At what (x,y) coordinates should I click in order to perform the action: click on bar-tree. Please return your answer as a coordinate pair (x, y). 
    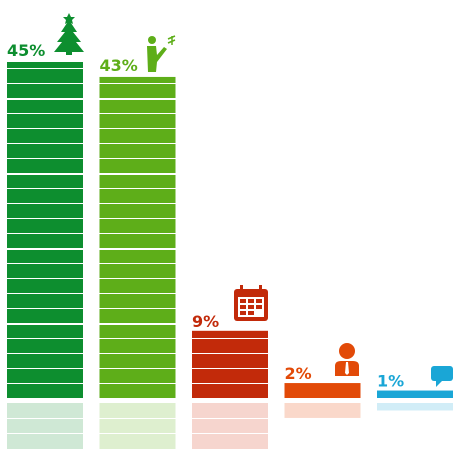
    Looking at the image, I should click on (45, 230).